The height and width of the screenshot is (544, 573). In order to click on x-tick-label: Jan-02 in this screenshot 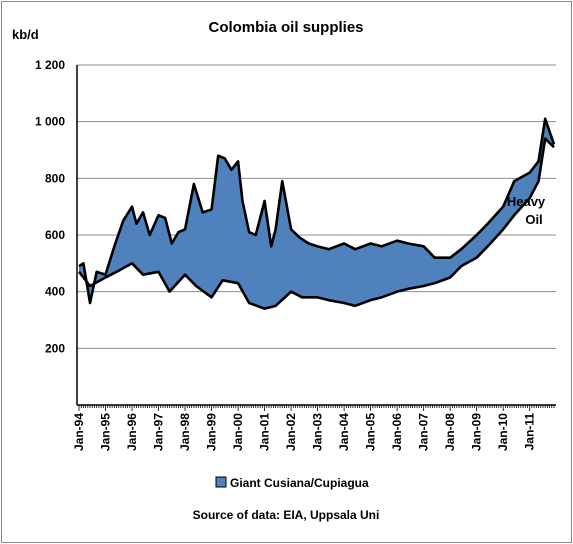, I will do `click(291, 432)`.